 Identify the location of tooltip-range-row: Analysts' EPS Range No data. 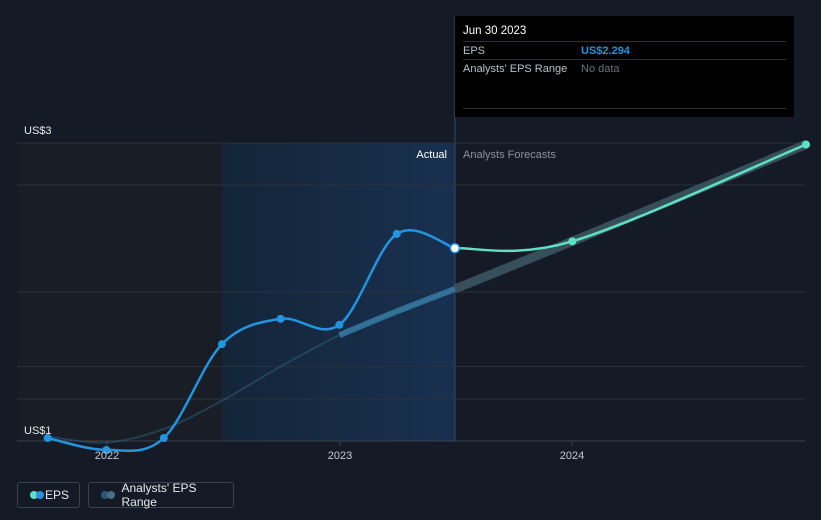
(624, 68).